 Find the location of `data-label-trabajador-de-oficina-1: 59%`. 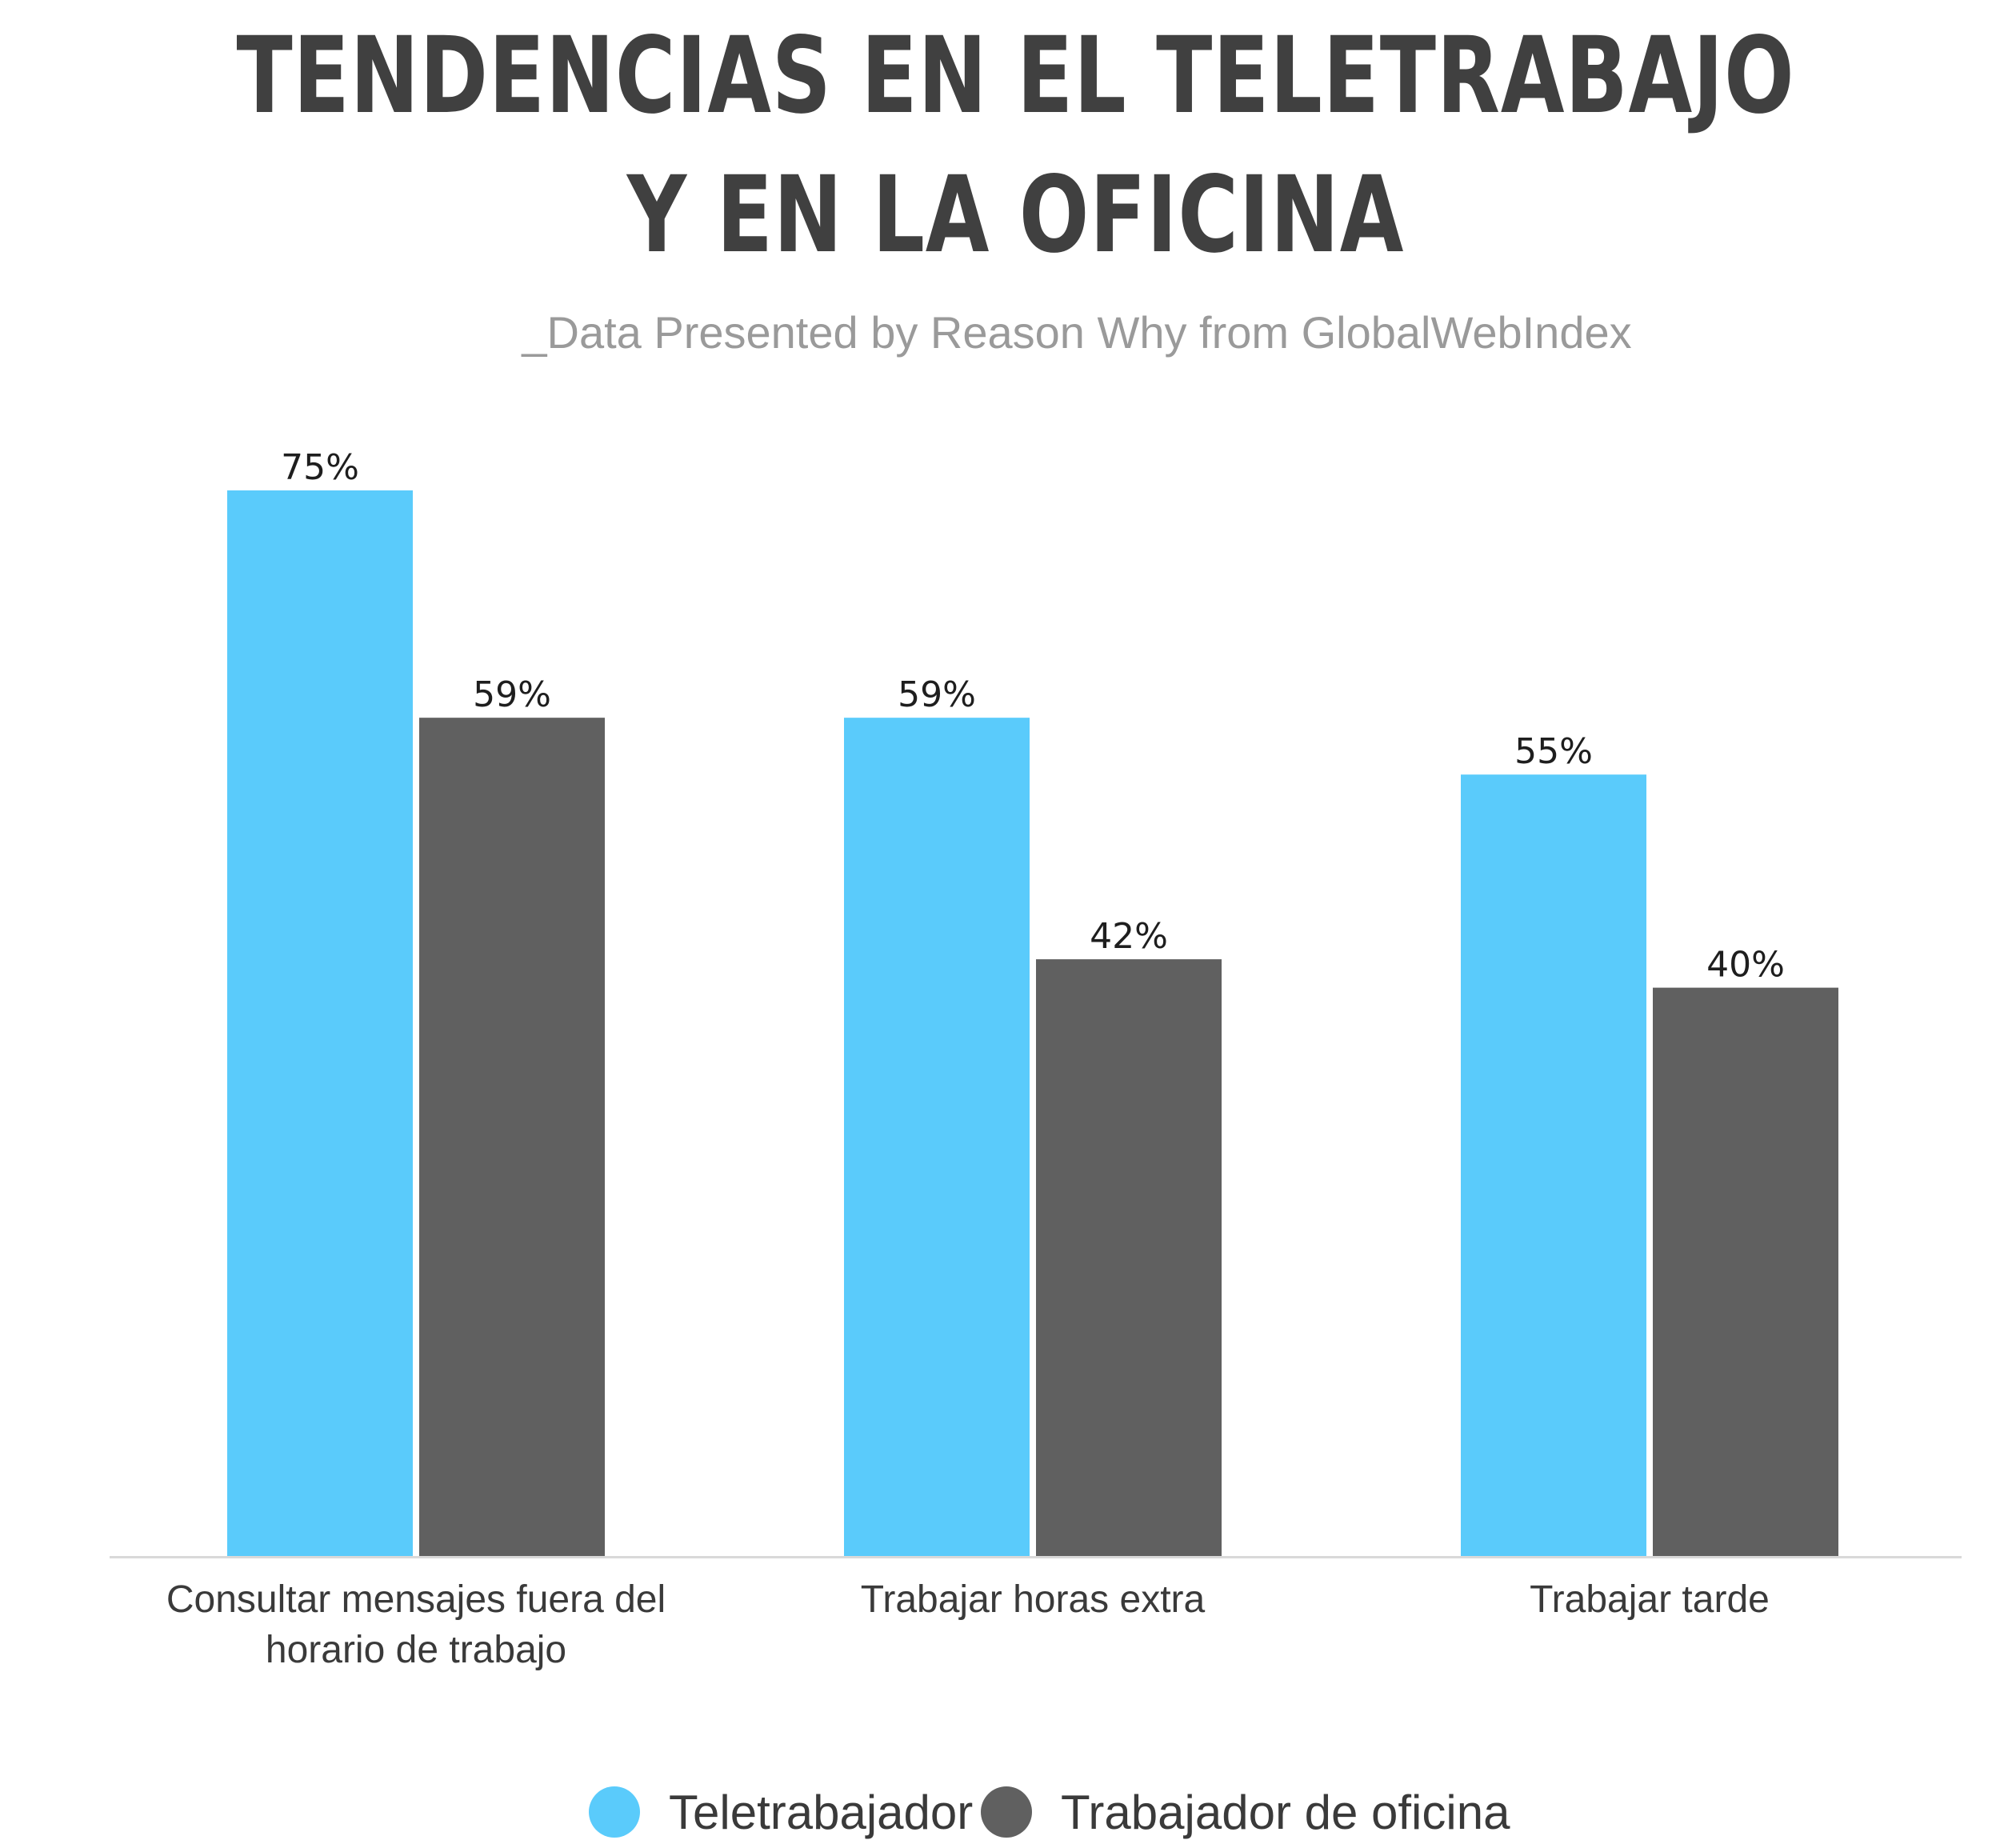

data-label-trabajador-de-oficina-1: 59% is located at coordinates (512, 694).